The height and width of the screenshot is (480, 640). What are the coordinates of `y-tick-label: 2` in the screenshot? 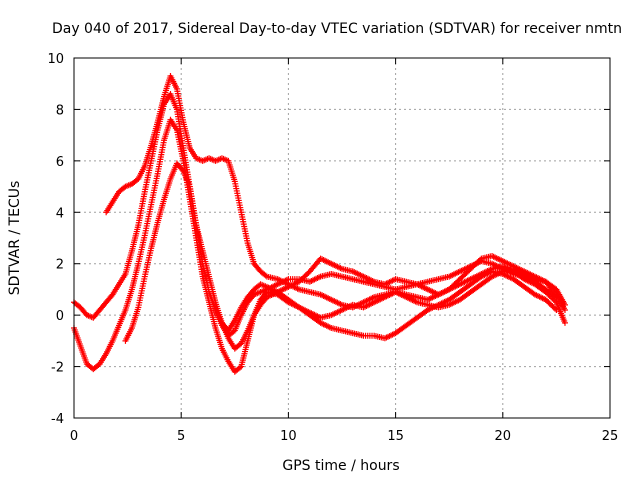 It's located at (60, 265).